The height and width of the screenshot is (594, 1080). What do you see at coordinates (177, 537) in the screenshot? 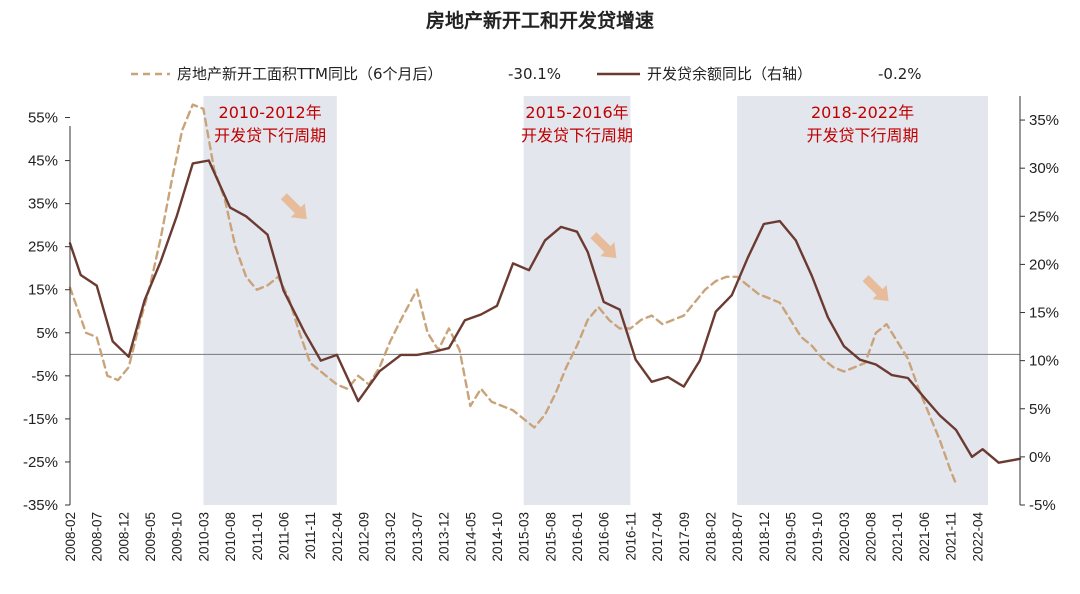
I see `x-tick-label: 2009-10` at bounding box center [177, 537].